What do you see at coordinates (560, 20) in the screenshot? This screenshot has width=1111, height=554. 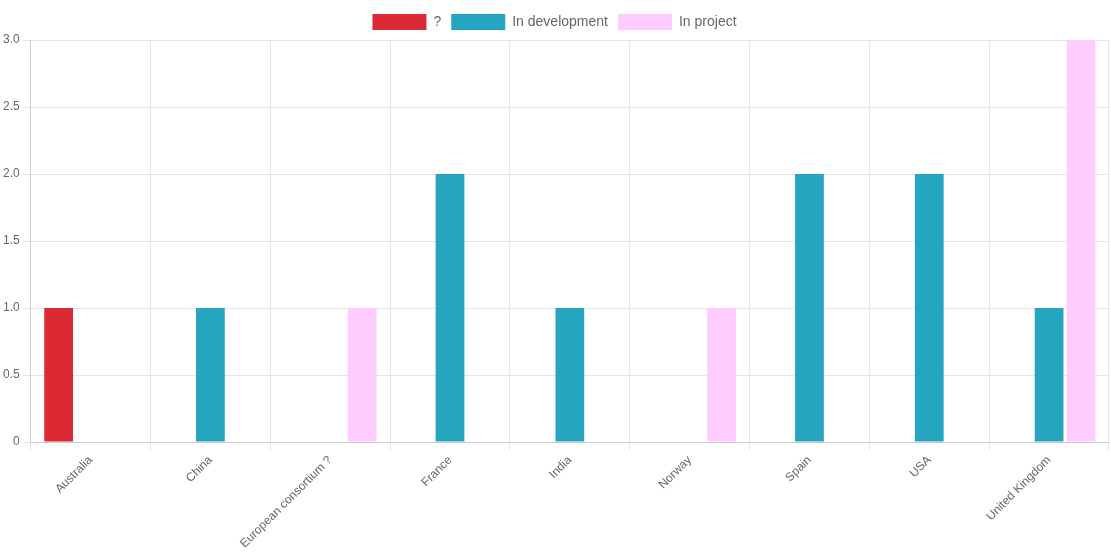 I see `legend-label: In development` at bounding box center [560, 20].